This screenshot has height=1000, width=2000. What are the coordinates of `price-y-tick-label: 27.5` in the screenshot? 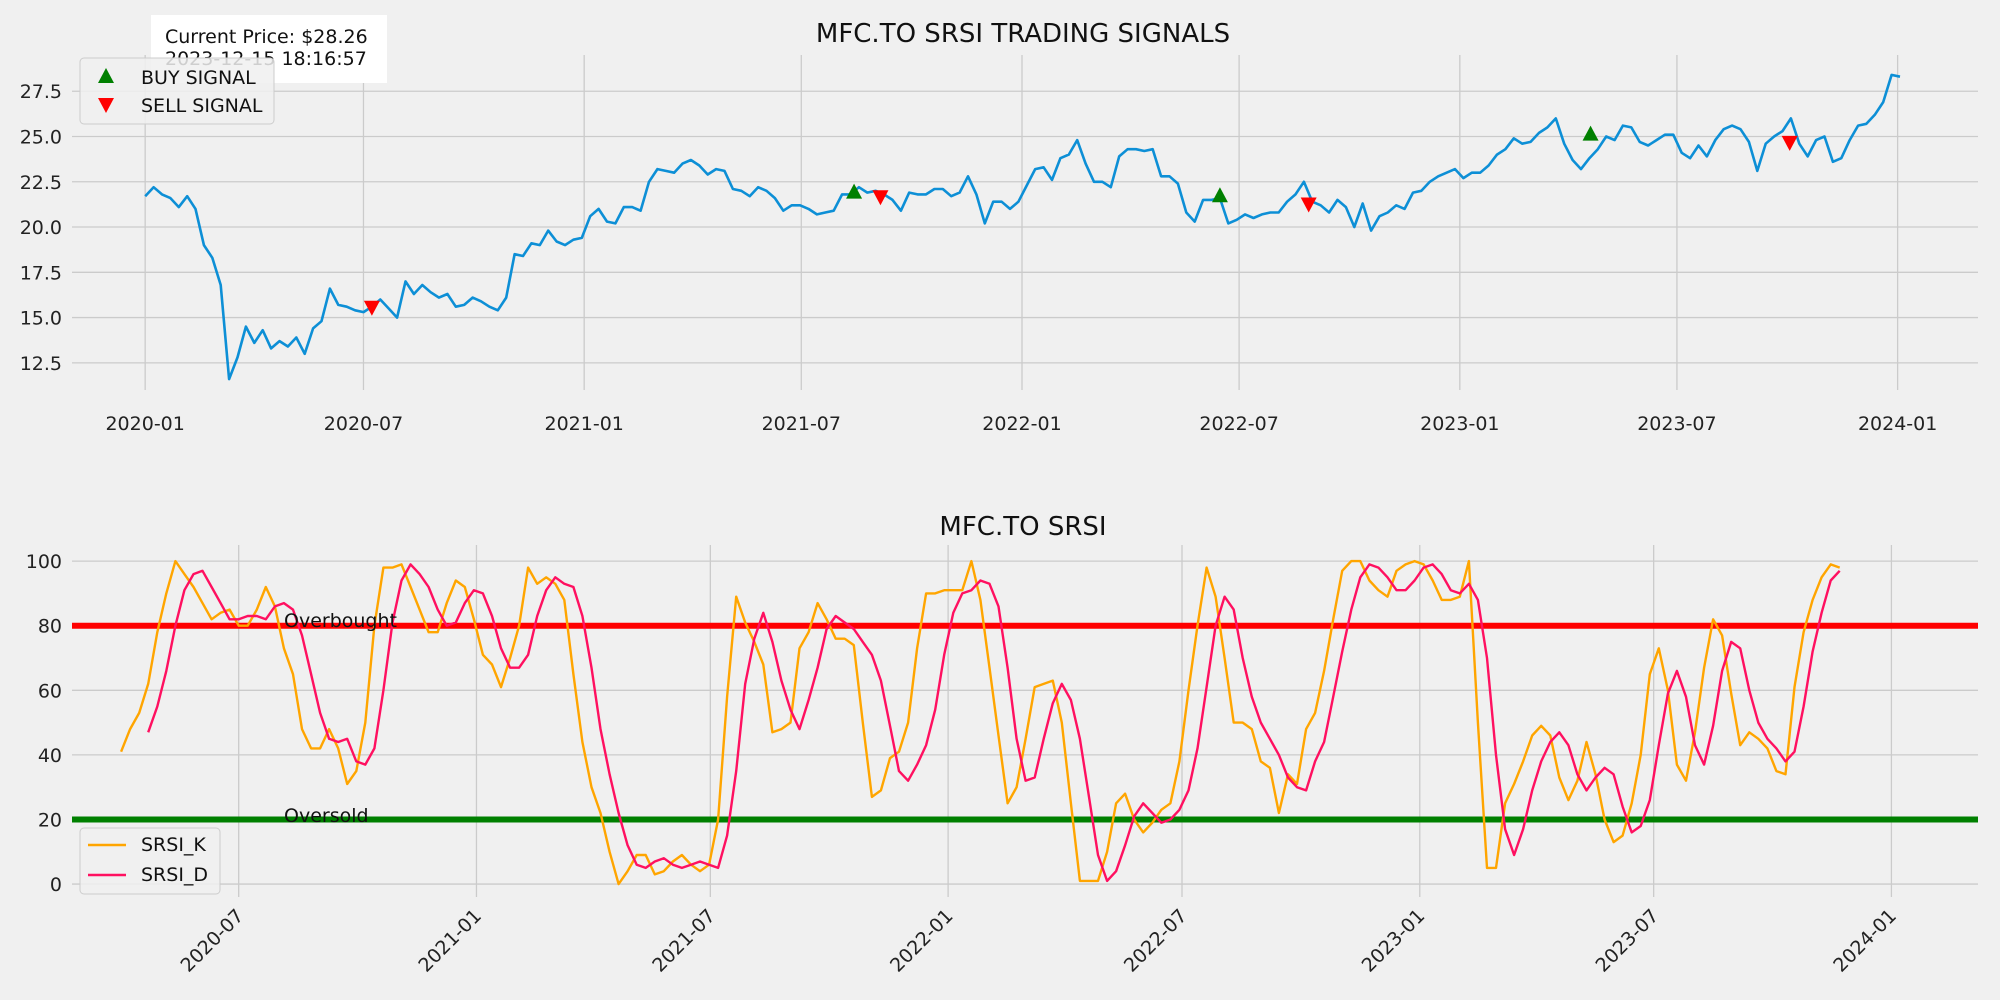 It's located at (41, 92).